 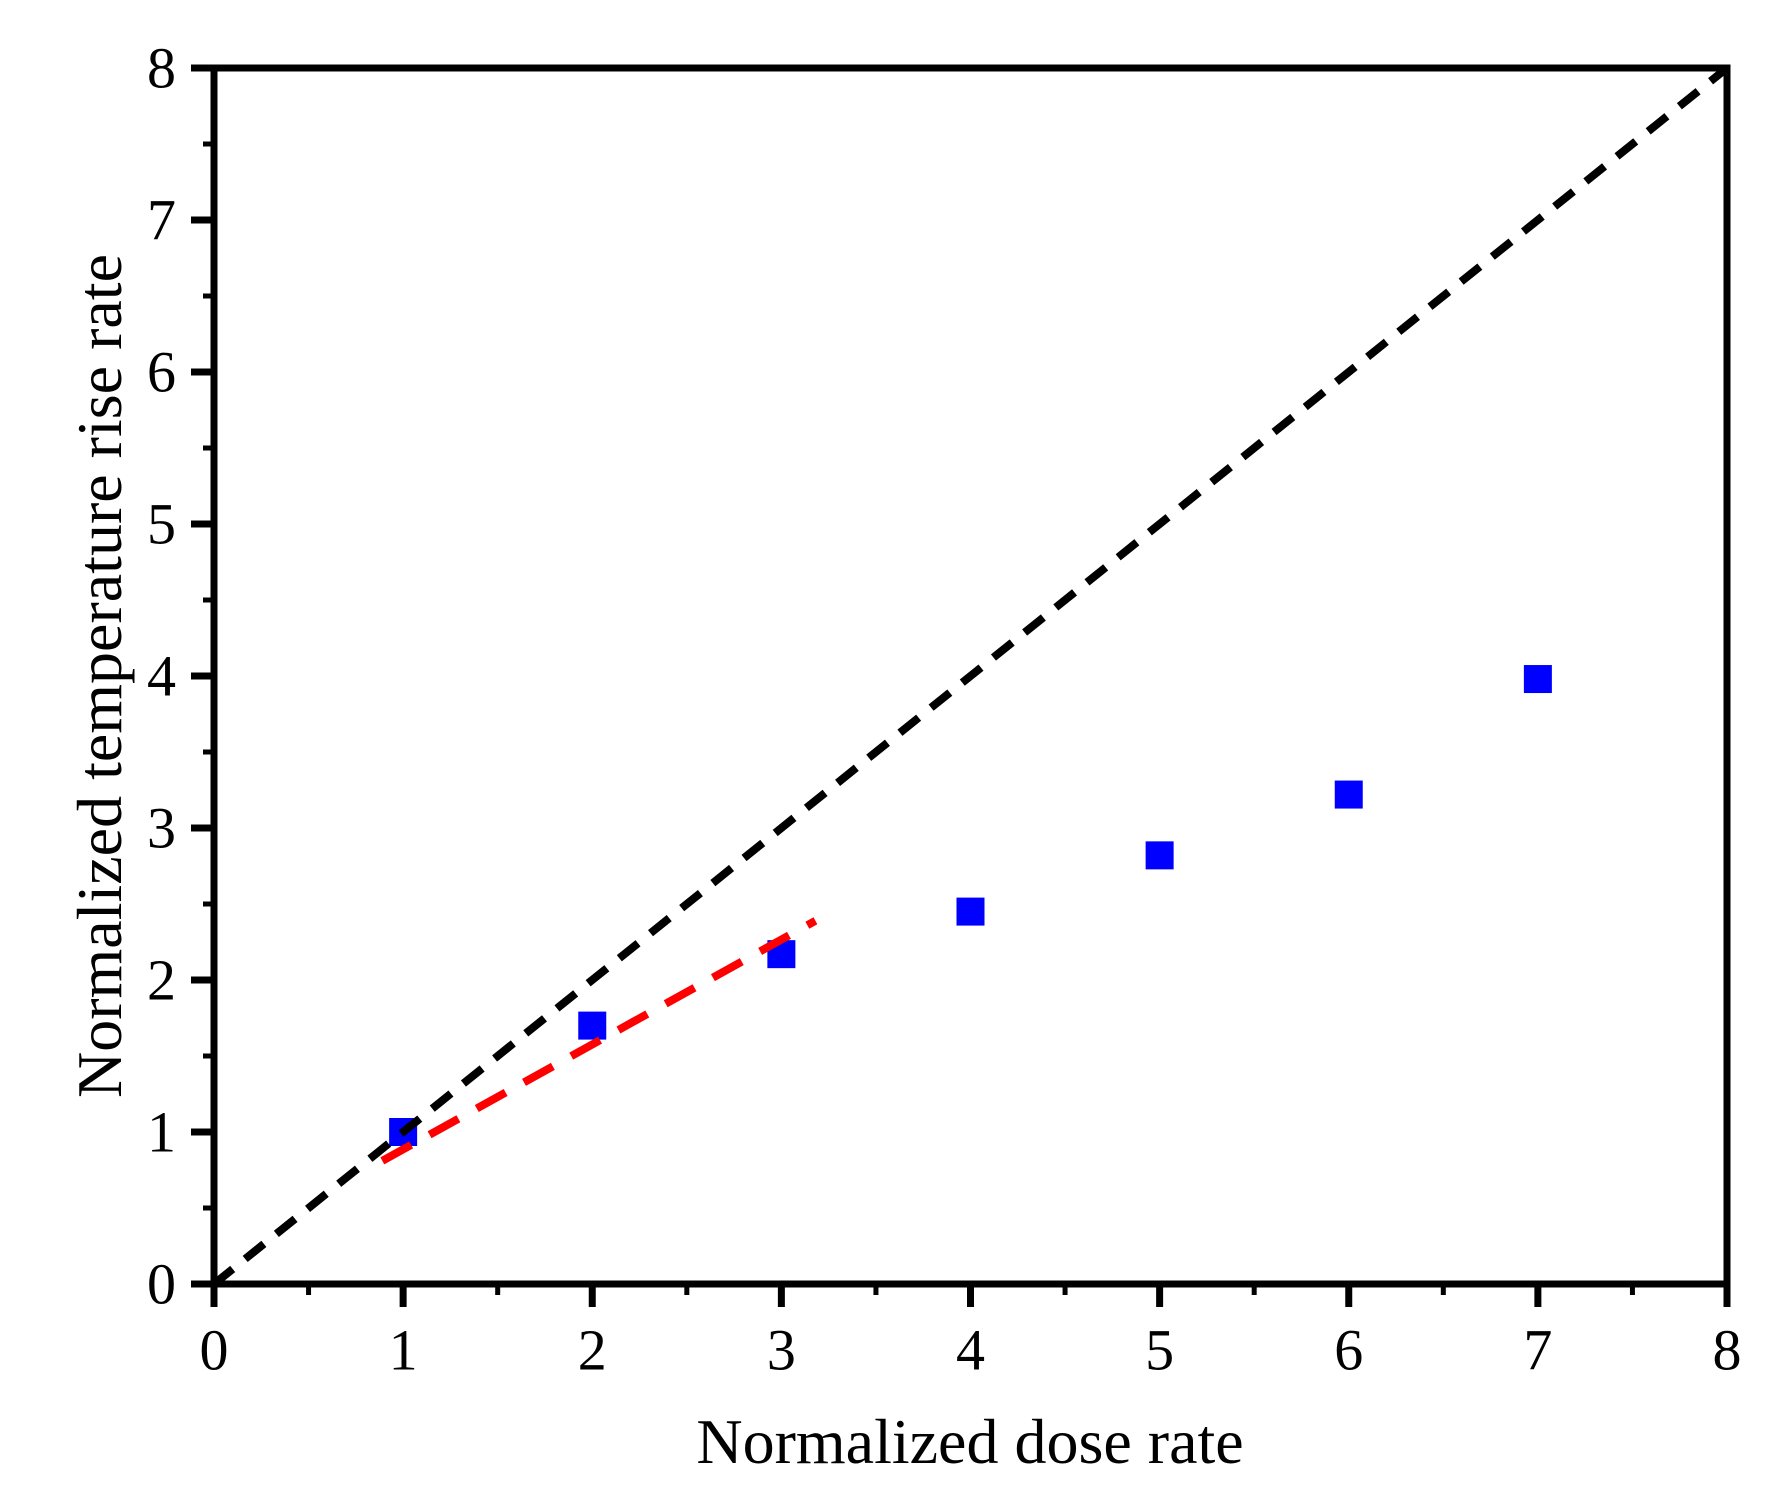 I want to click on x-tick-label: 0, so click(x=214, y=1350).